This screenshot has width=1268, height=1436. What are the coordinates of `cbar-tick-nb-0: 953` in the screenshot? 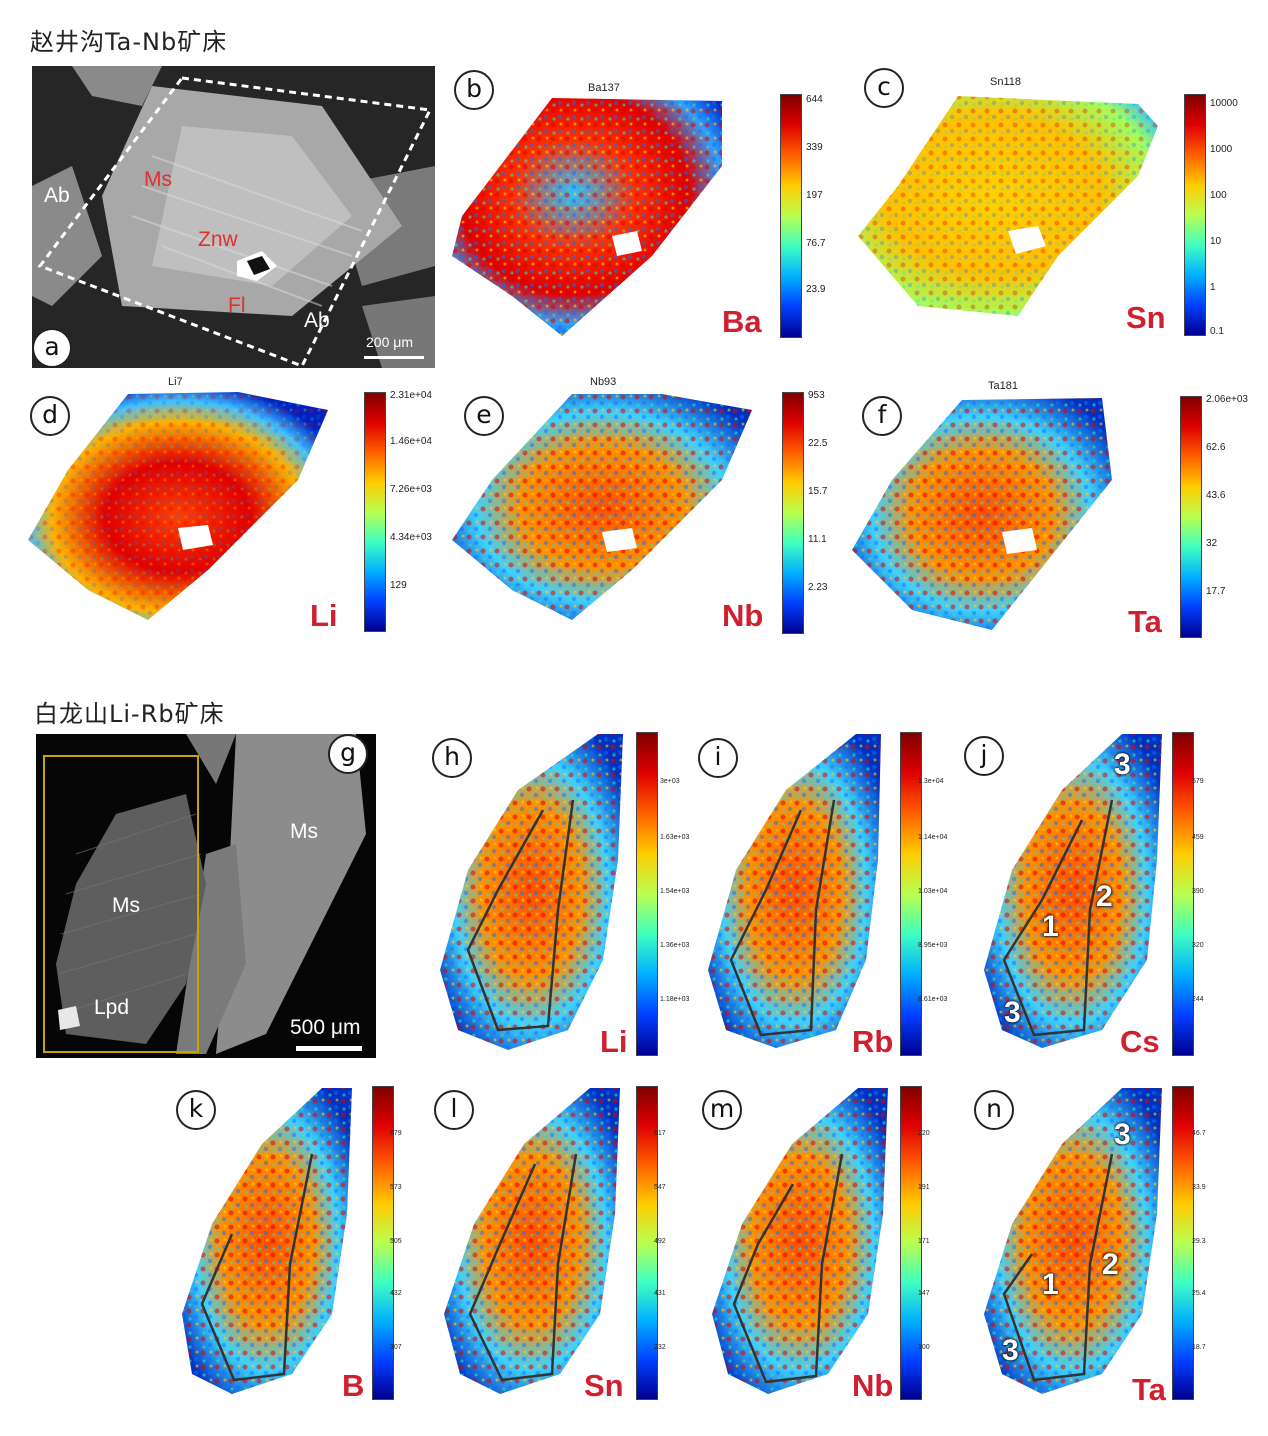 It's located at (816, 395).